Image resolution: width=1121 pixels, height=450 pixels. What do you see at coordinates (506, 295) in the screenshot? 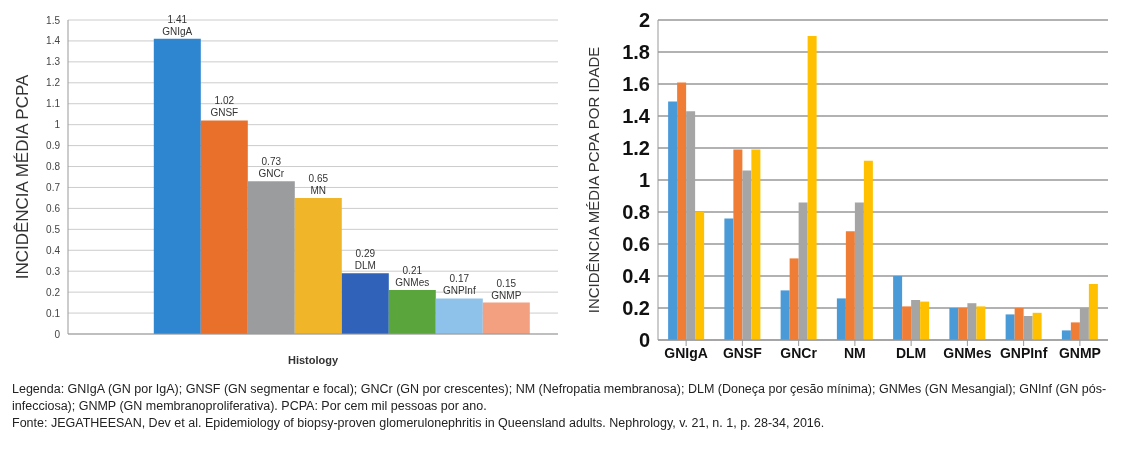
I see `series-label: GNMP` at bounding box center [506, 295].